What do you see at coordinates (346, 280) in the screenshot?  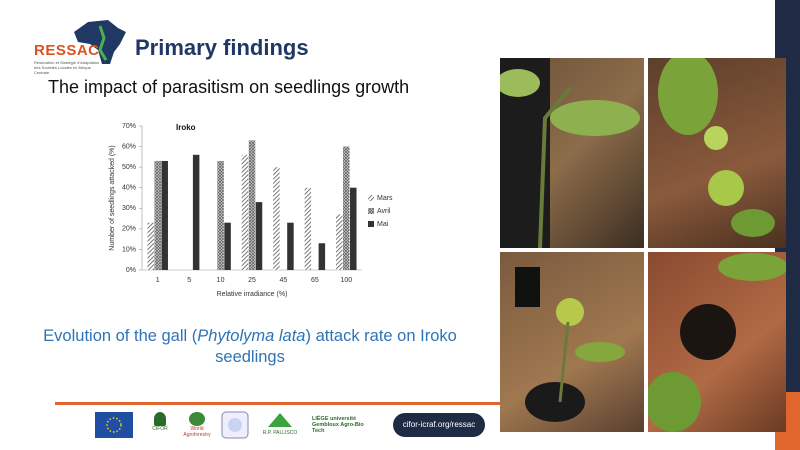 I see `x-tick-label: 100` at bounding box center [346, 280].